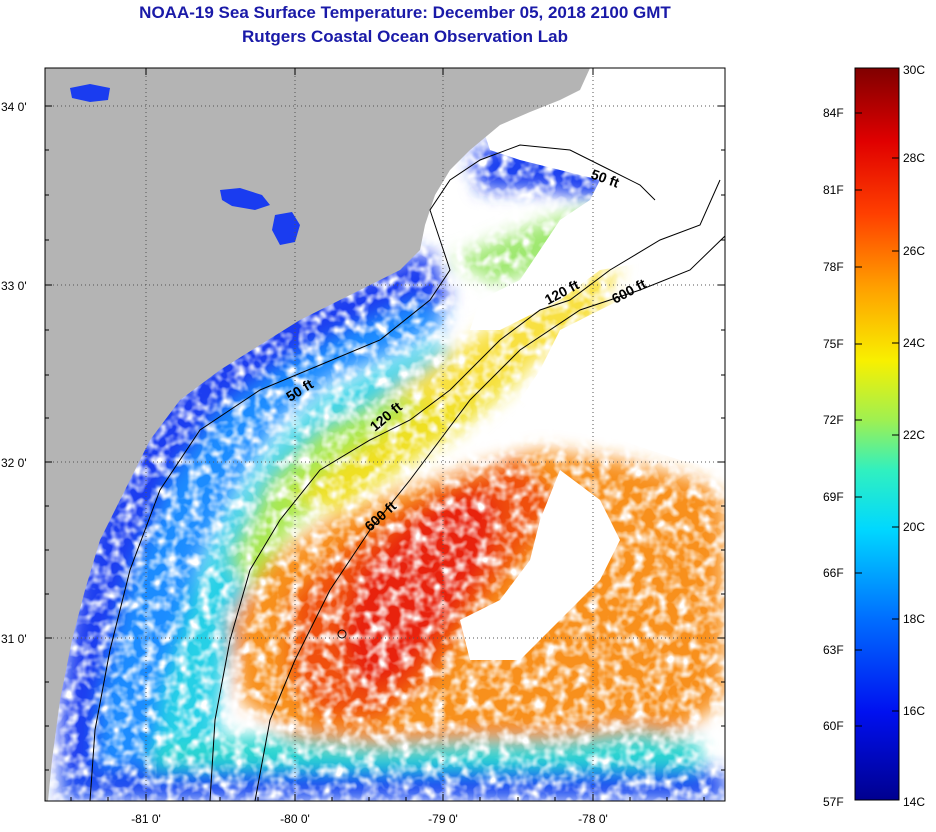  Describe the element at coordinates (14, 286) in the screenshot. I see `lat-label-33: 33 0'` at that location.